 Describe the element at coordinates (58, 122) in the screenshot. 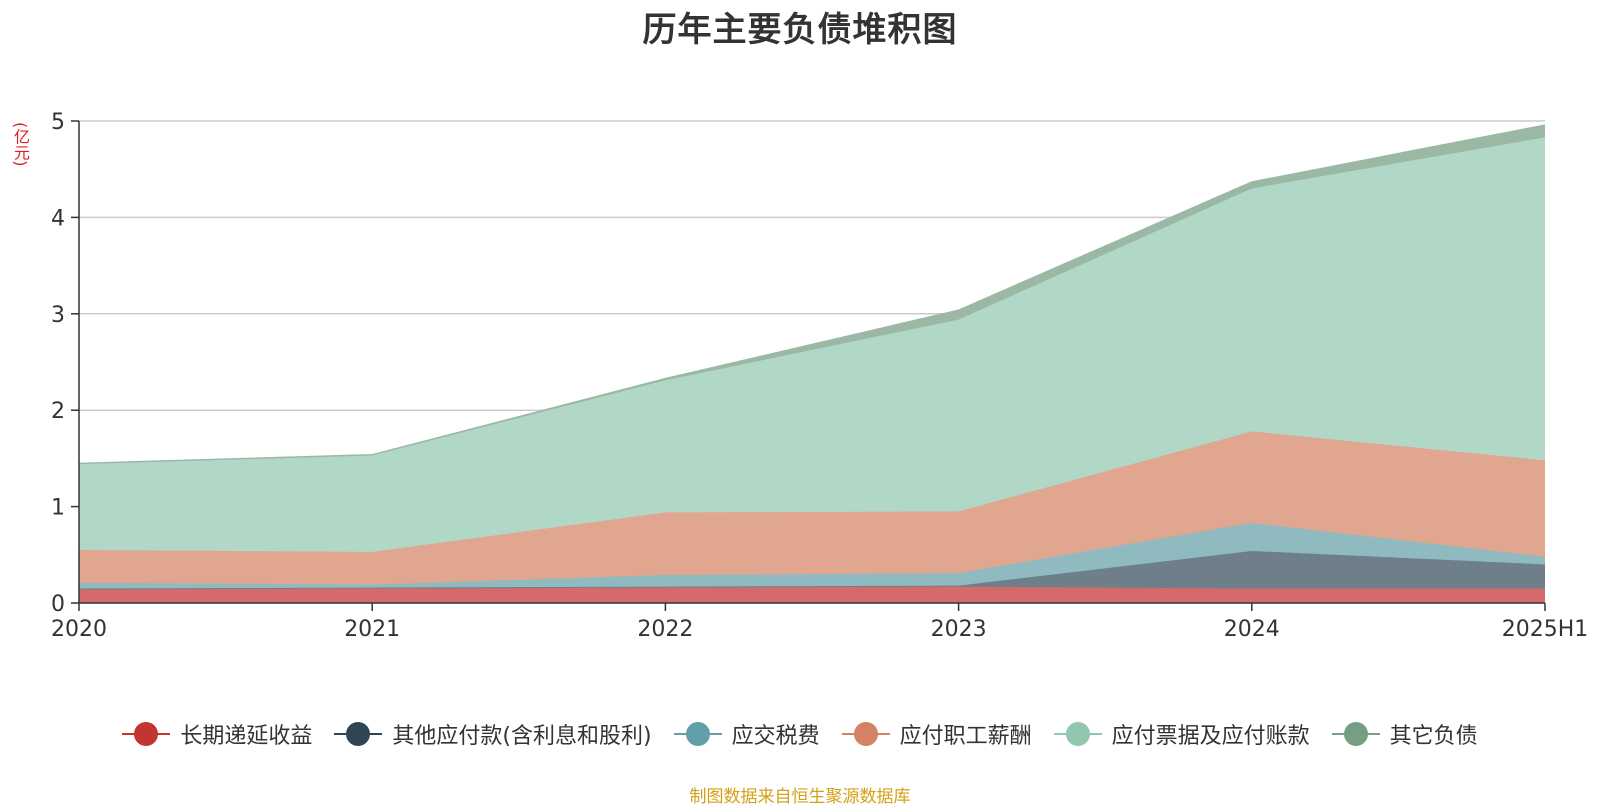

I see `y-tick-label: 5` at that location.